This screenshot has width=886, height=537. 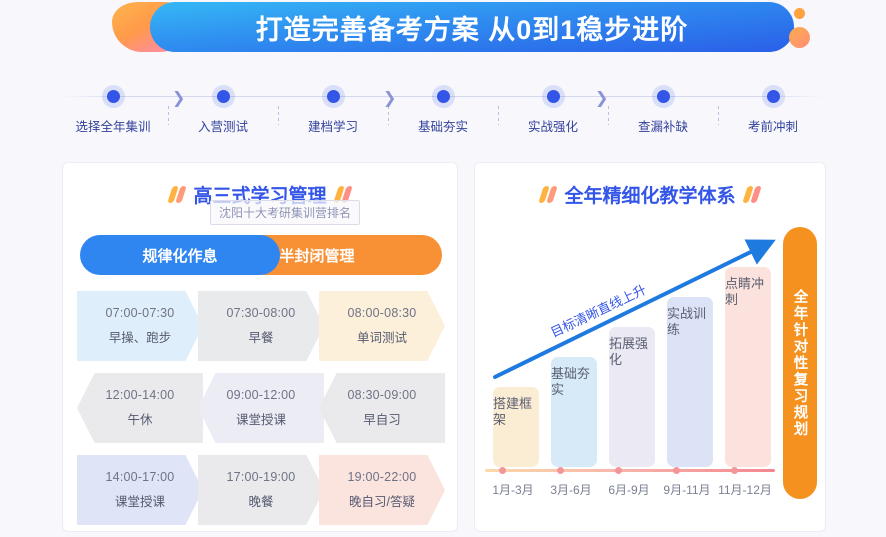 I want to click on banner-bar, so click(x=472, y=27).